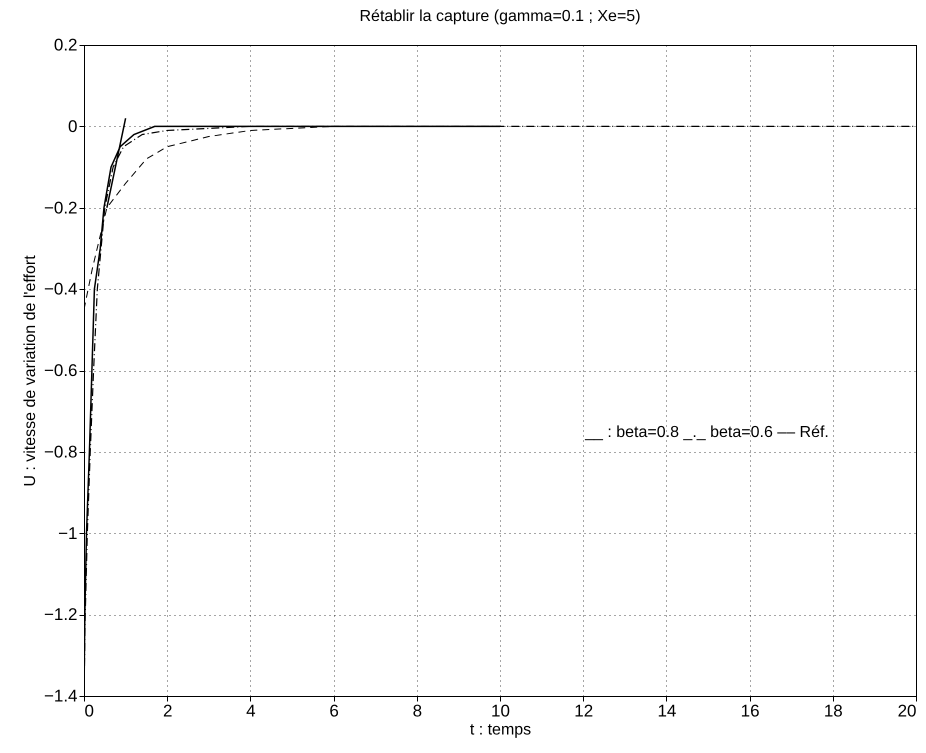  I want to click on x-tick-label: 4, so click(251, 711).